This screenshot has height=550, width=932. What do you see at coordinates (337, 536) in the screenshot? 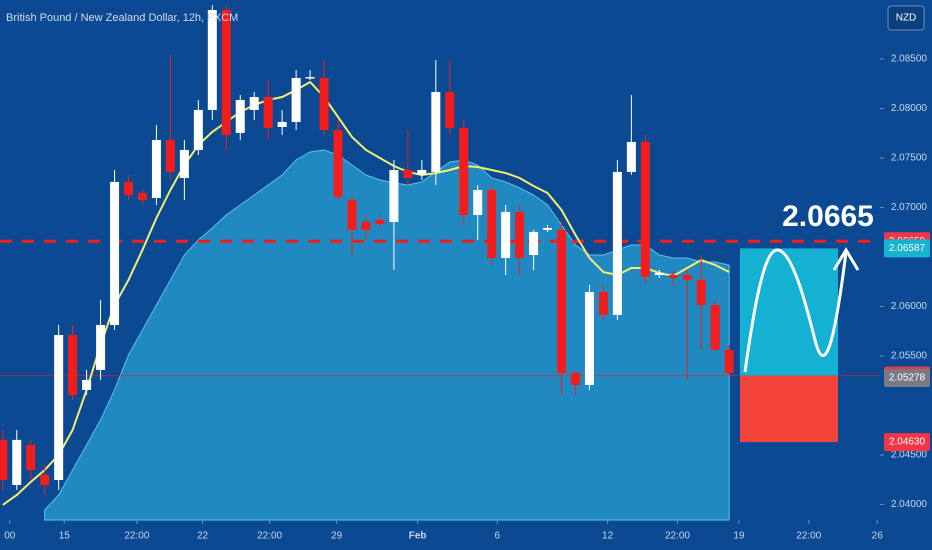
I see `x-tick-label: 29` at bounding box center [337, 536].